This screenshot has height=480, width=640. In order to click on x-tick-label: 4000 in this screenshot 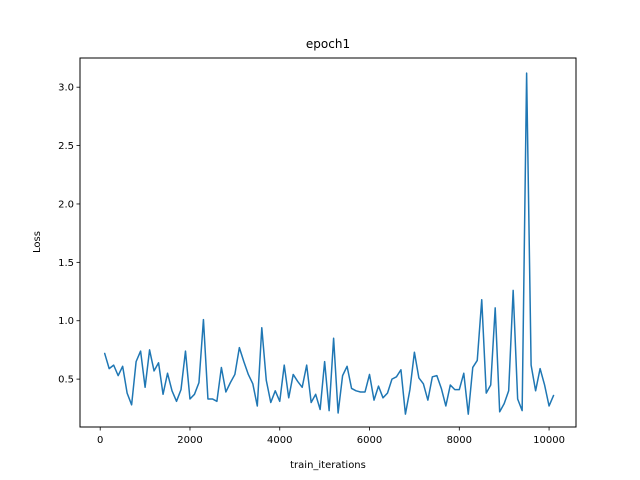, I will do `click(279, 440)`.